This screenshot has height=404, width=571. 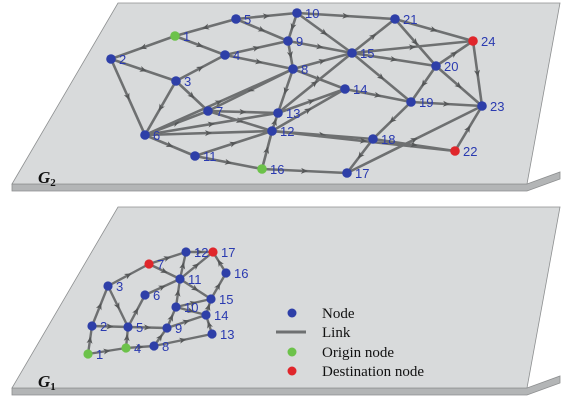 What do you see at coordinates (350, 343) in the screenshot?
I see `legend: Node Link Origin node Destination node` at bounding box center [350, 343].